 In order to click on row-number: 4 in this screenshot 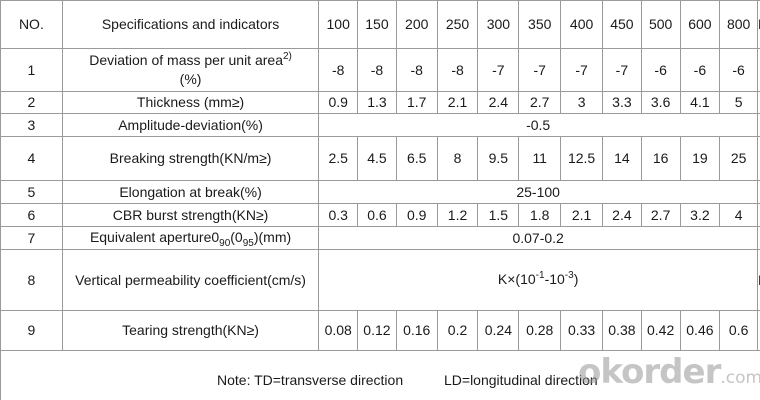, I will do `click(31, 158)`.